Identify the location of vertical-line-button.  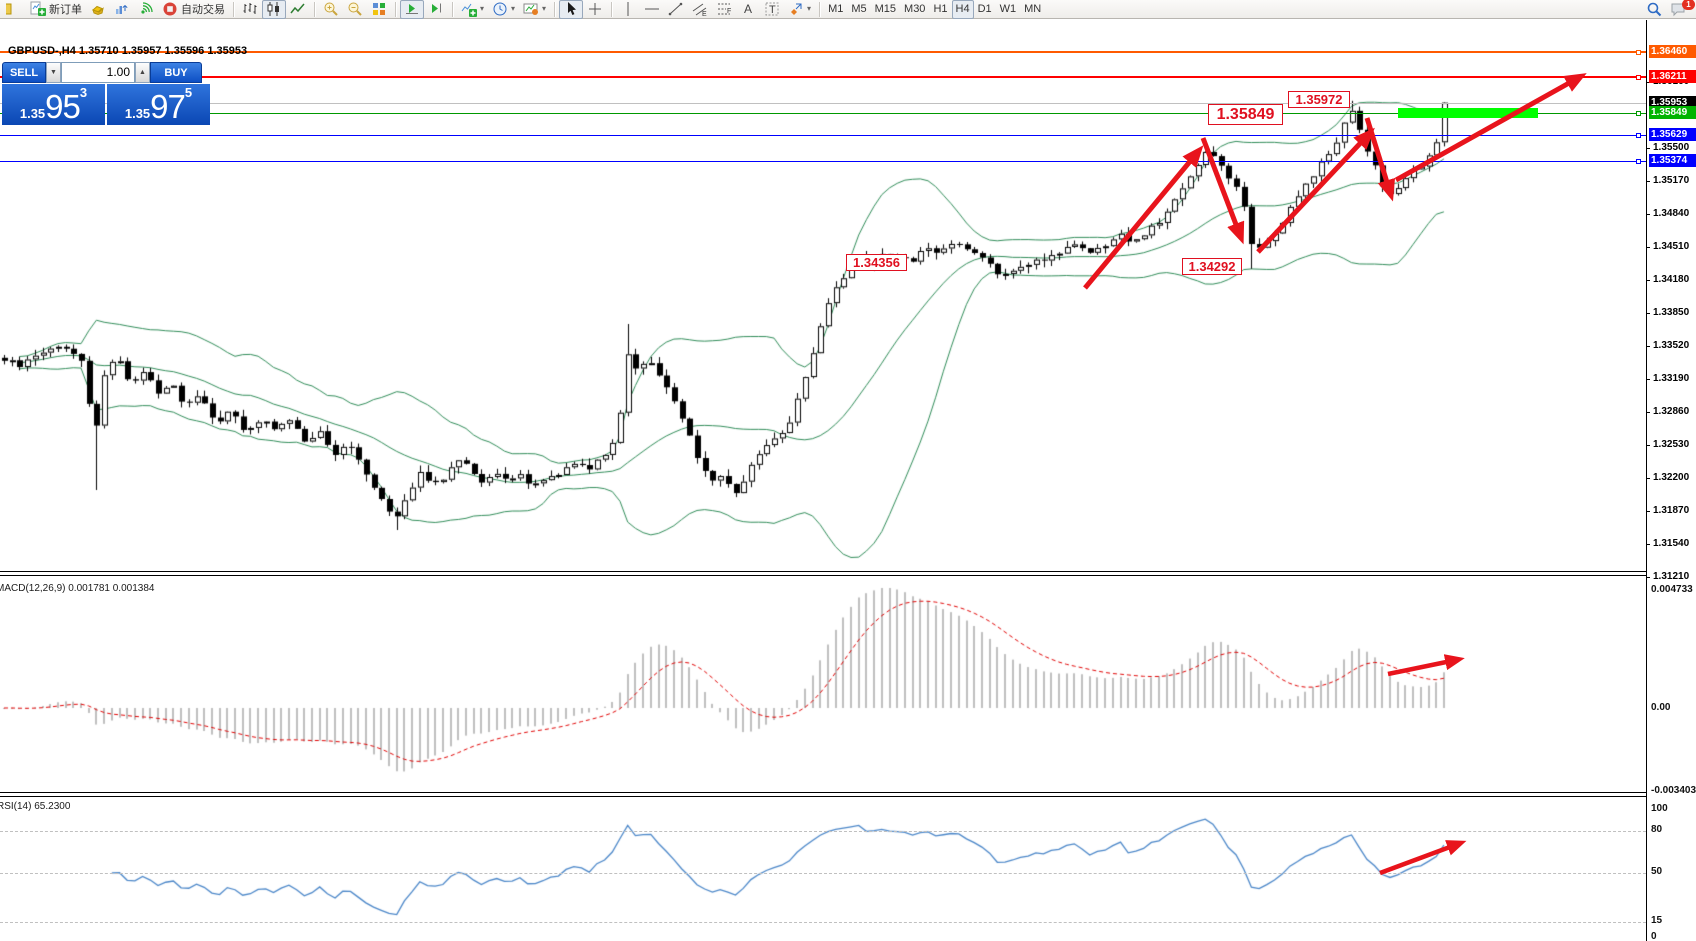
(628, 9).